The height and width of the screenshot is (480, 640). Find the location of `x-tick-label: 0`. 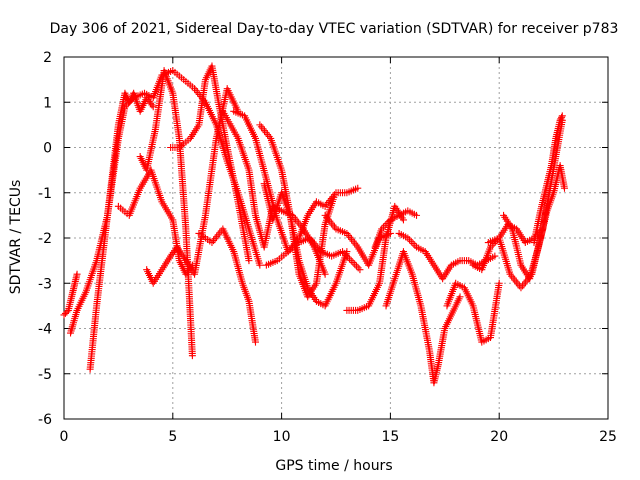

x-tick-label: 0 is located at coordinates (64, 437).